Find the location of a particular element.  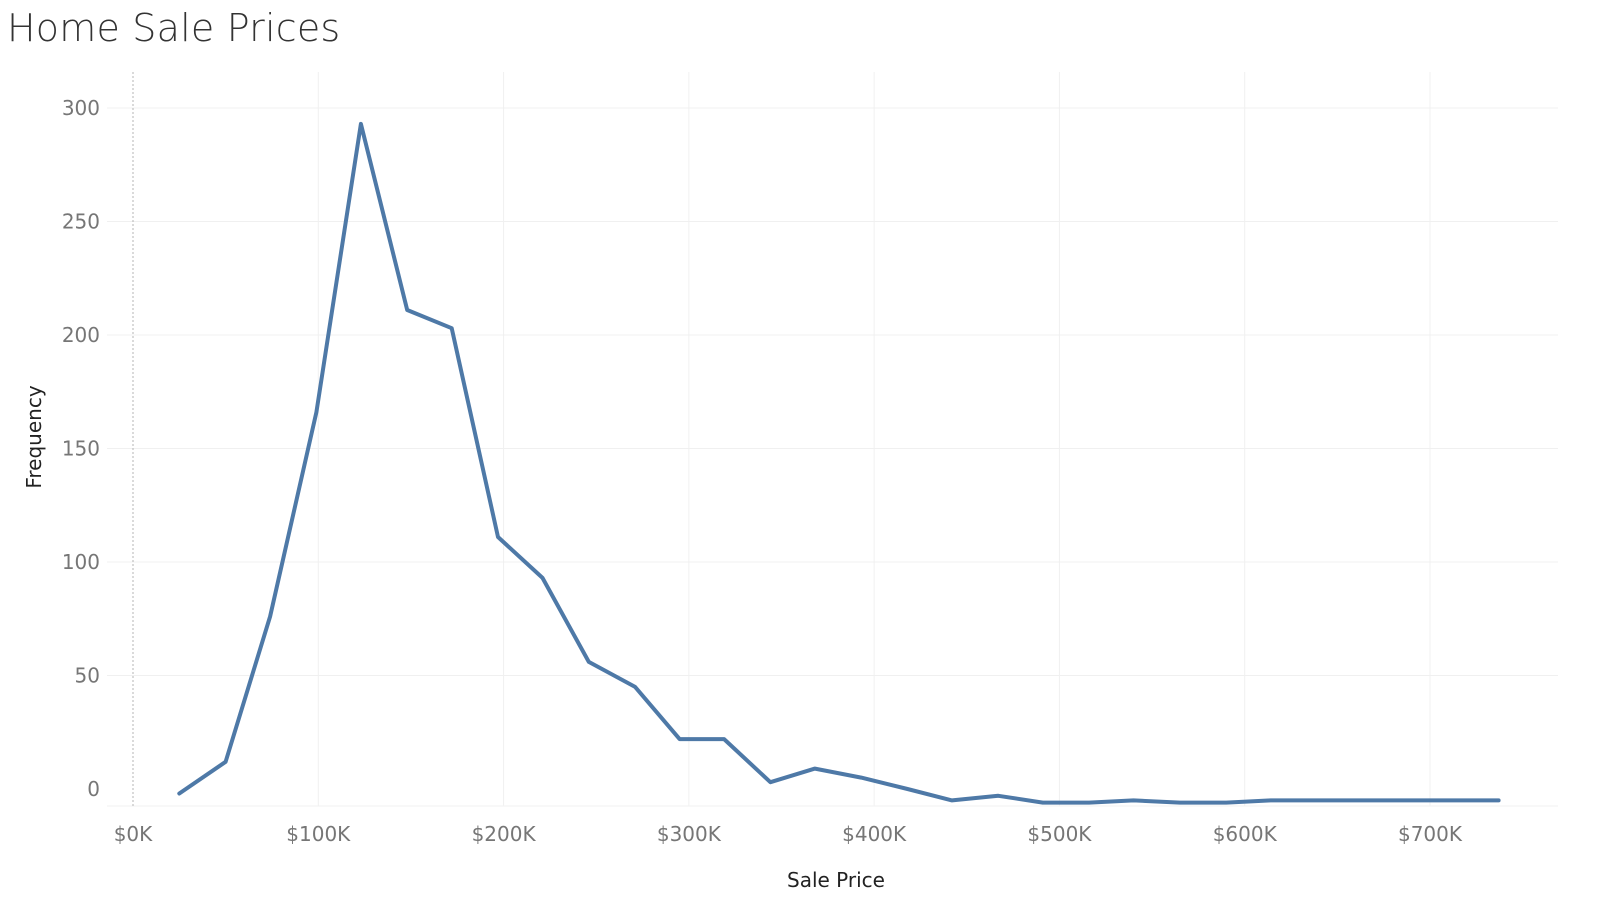

x-tick-label: $600K is located at coordinates (1245, 834).